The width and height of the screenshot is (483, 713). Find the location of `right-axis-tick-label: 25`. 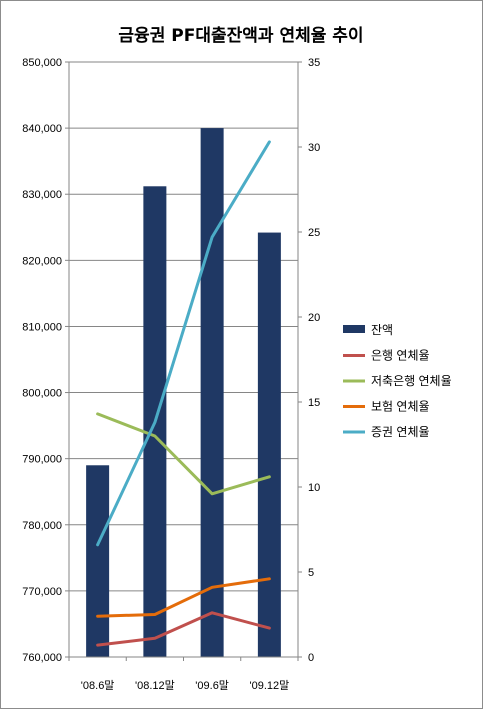

right-axis-tick-label: 25 is located at coordinates (314, 233).